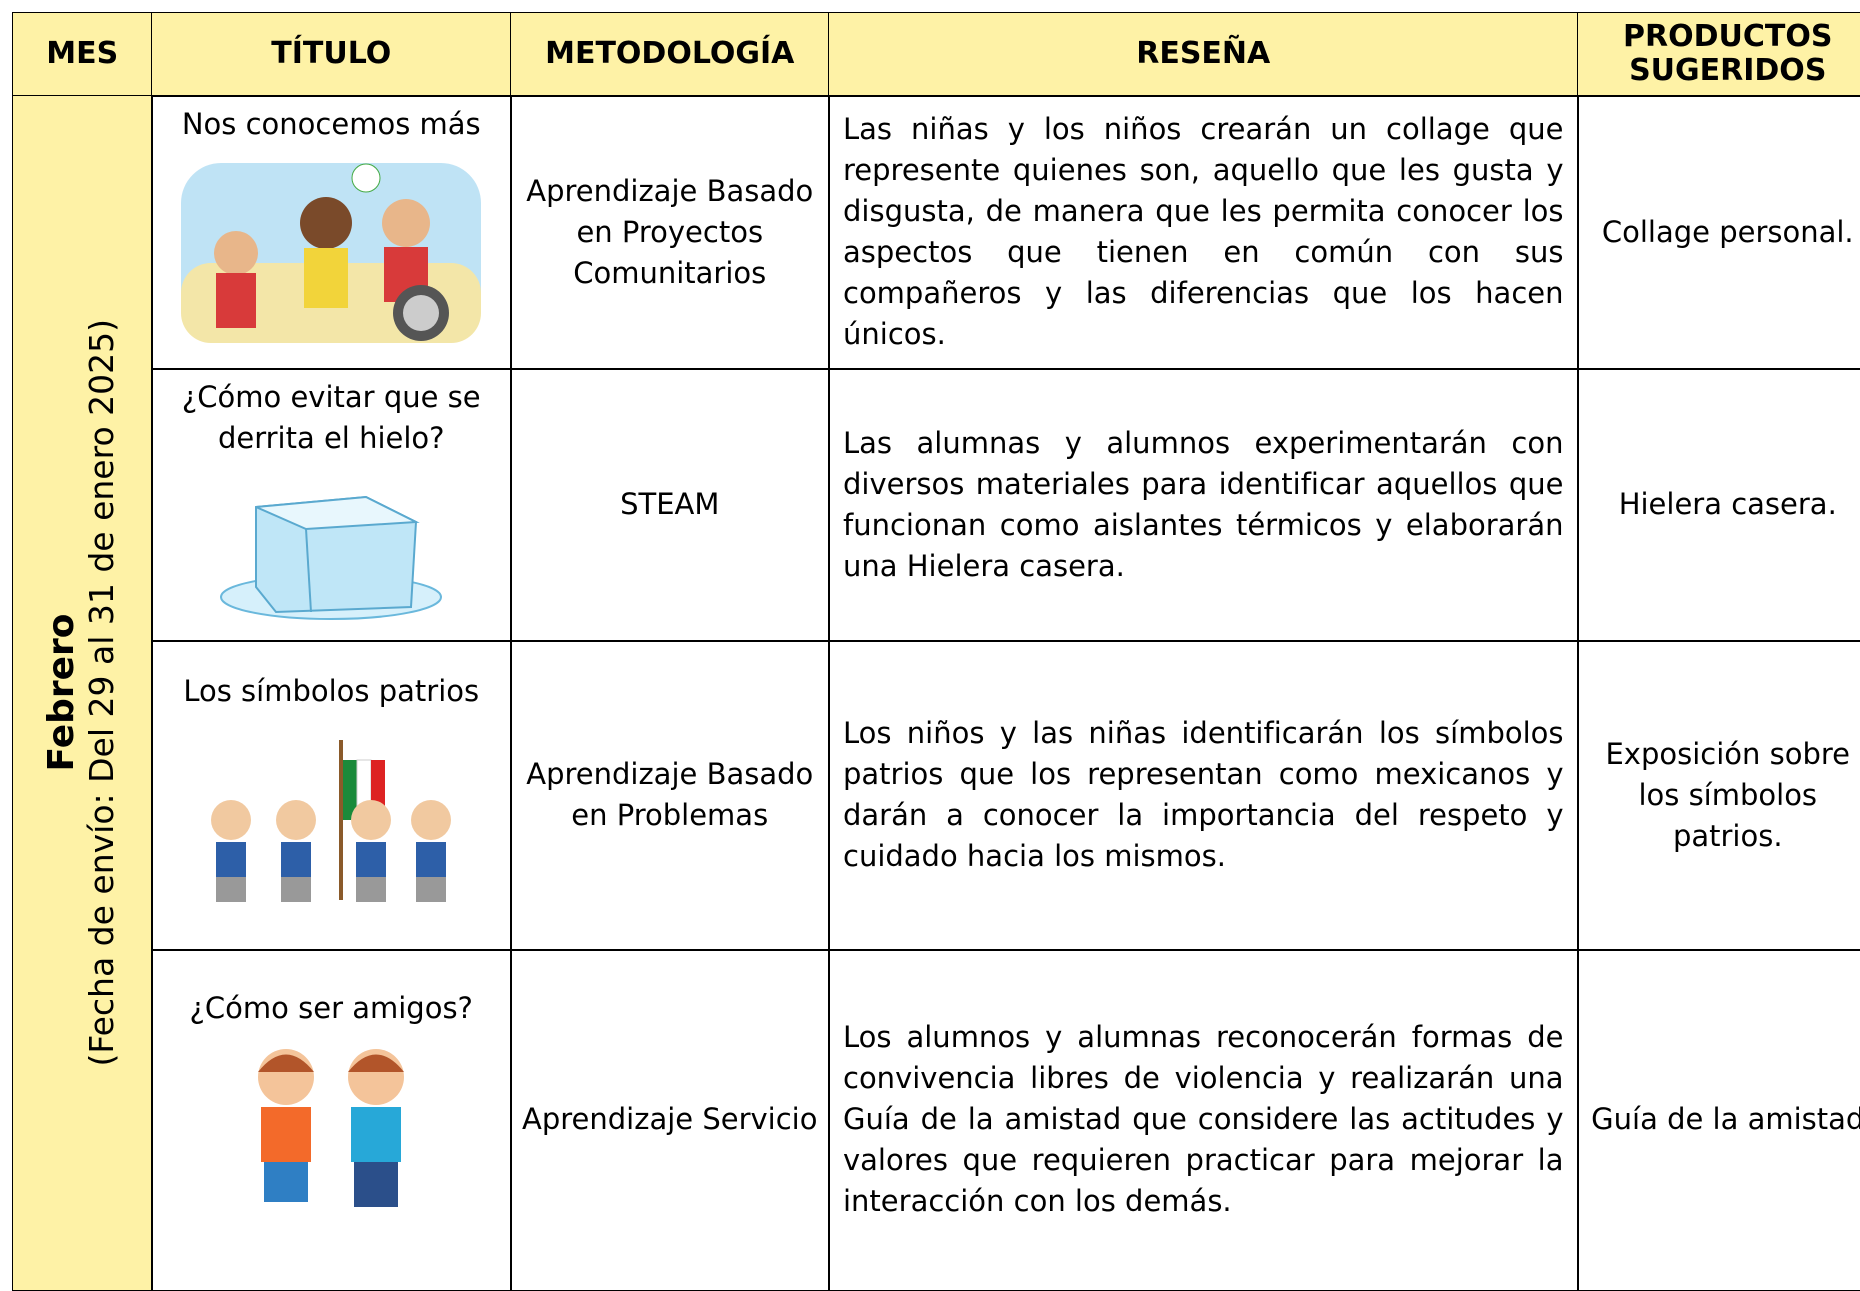 The width and height of the screenshot is (1860, 1291). Describe the element at coordinates (82, 54) in the screenshot. I see `header-cell: MES` at that location.